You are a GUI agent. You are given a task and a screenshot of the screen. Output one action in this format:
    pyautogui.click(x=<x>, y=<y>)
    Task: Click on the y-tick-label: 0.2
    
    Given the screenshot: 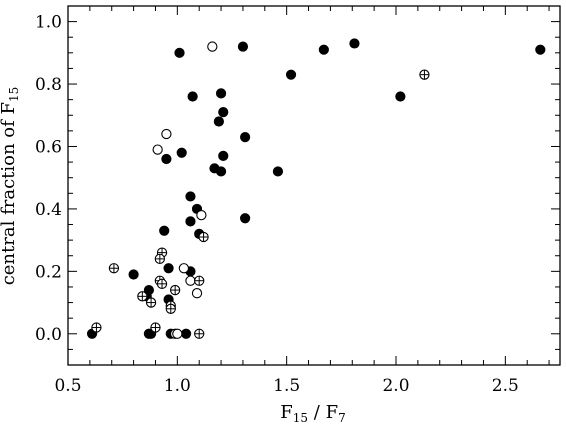 What is the action you would take?
    pyautogui.click(x=48, y=272)
    